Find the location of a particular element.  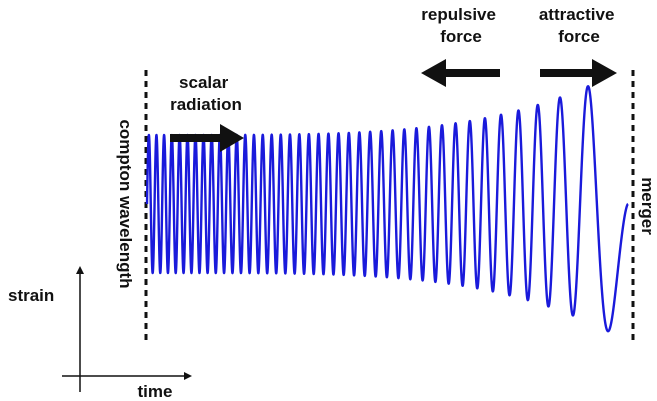

strain-axis-label: strain is located at coordinates (31, 295).